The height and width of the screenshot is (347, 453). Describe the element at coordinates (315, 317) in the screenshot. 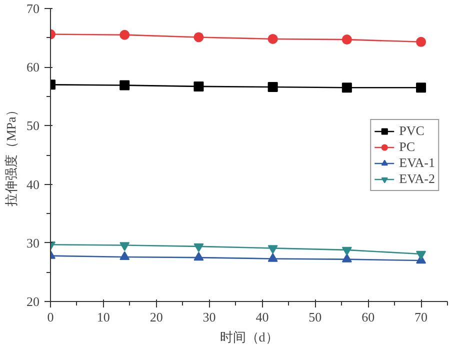

I see `x-tick-label: 50` at that location.